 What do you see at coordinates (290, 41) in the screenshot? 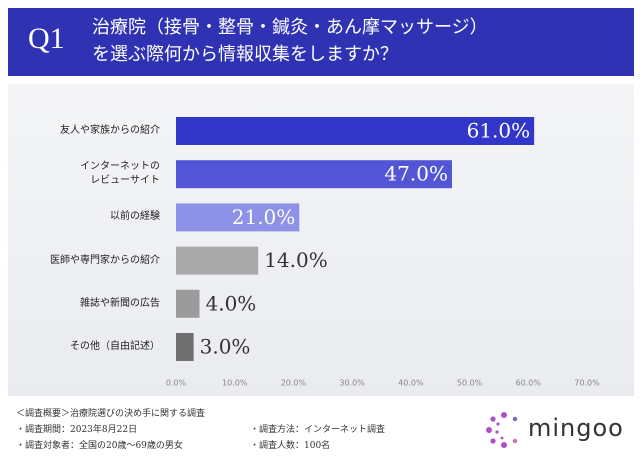
I see `question-title: 治療院（接骨・整骨・鍼灸・あん摩マッサージ） を選ぶ際何から情報収集をしますか？` at bounding box center [290, 41].